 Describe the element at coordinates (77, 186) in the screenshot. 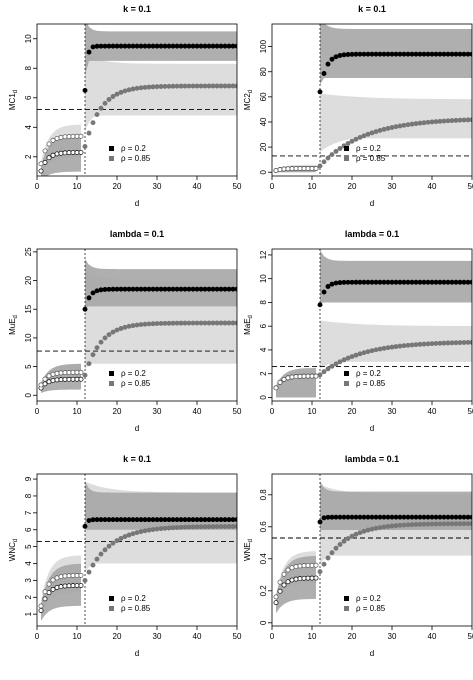

I see `x-tick-label: 10` at that location.